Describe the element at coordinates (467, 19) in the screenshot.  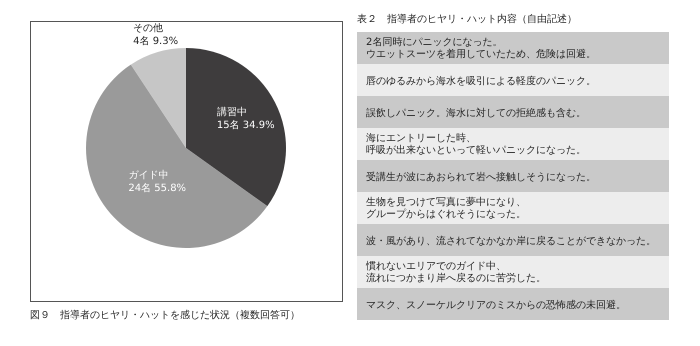
I see `text: 表２ 指導者のヒヤリ・ハット内容（自由記述）` at that location.